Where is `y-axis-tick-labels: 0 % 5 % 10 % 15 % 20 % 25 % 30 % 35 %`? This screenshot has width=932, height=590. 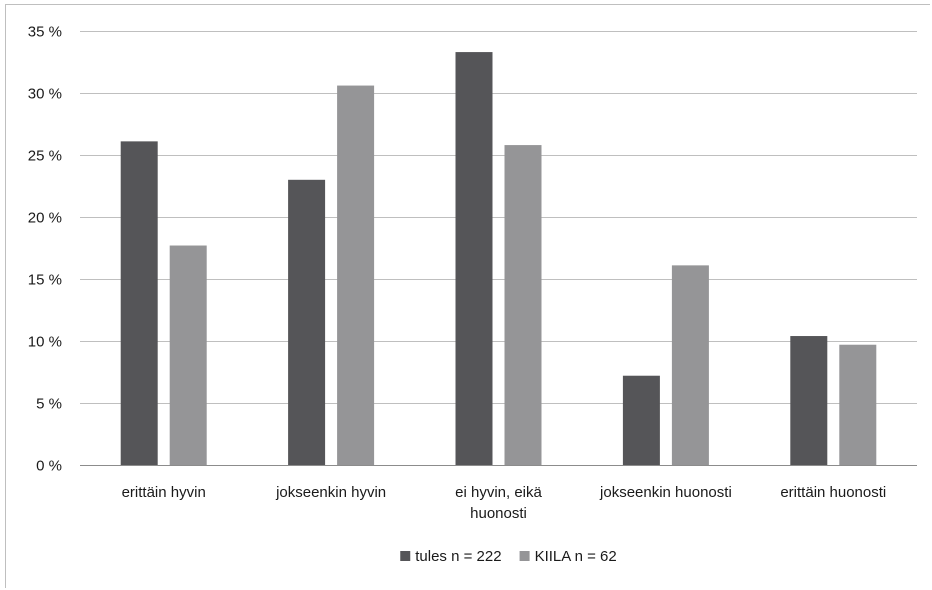
y-axis-tick-labels: 0 % 5 % 10 % 15 % 20 % 25 % 30 % 35 % is located at coordinates (45, 249).